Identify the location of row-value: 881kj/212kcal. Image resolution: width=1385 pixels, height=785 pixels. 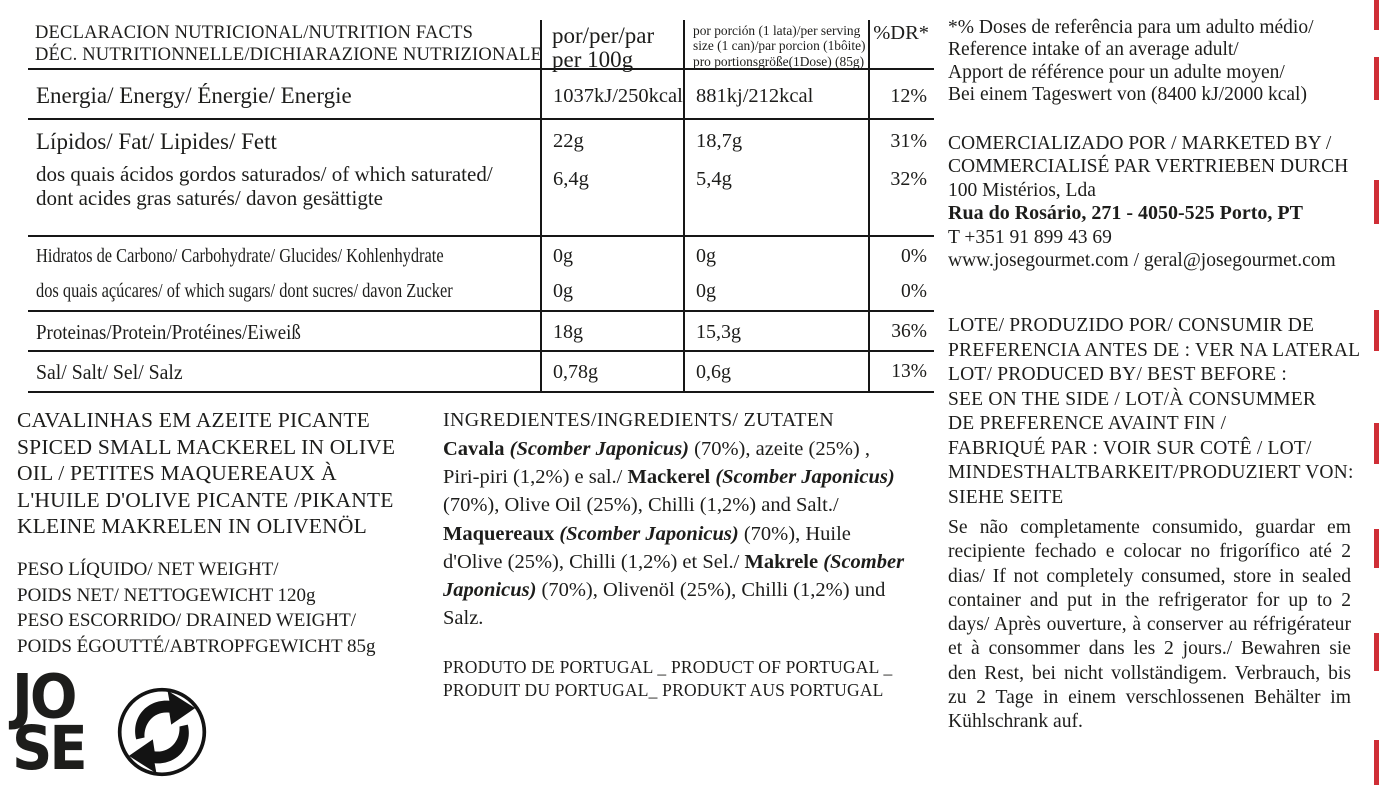
(755, 96).